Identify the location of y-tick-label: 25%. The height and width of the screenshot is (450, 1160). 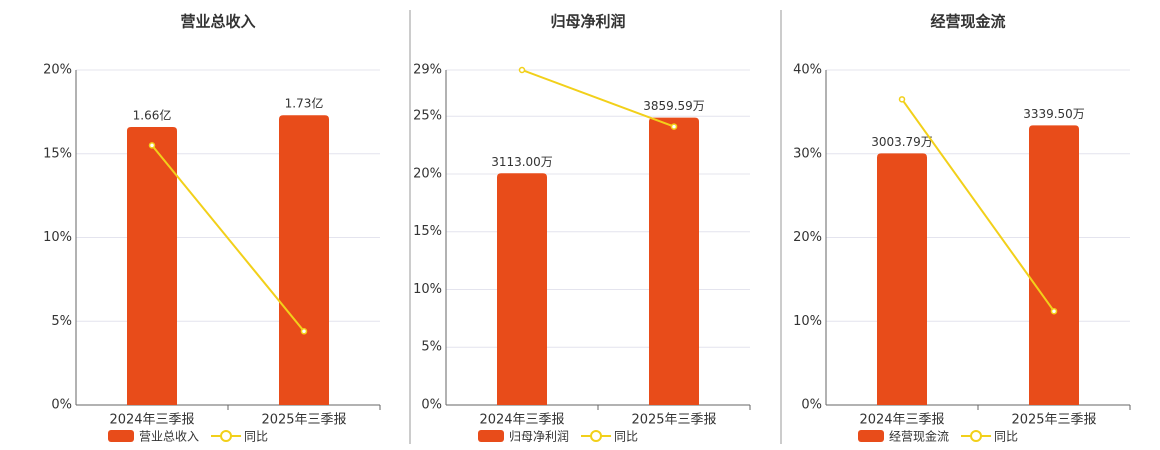
(427, 116).